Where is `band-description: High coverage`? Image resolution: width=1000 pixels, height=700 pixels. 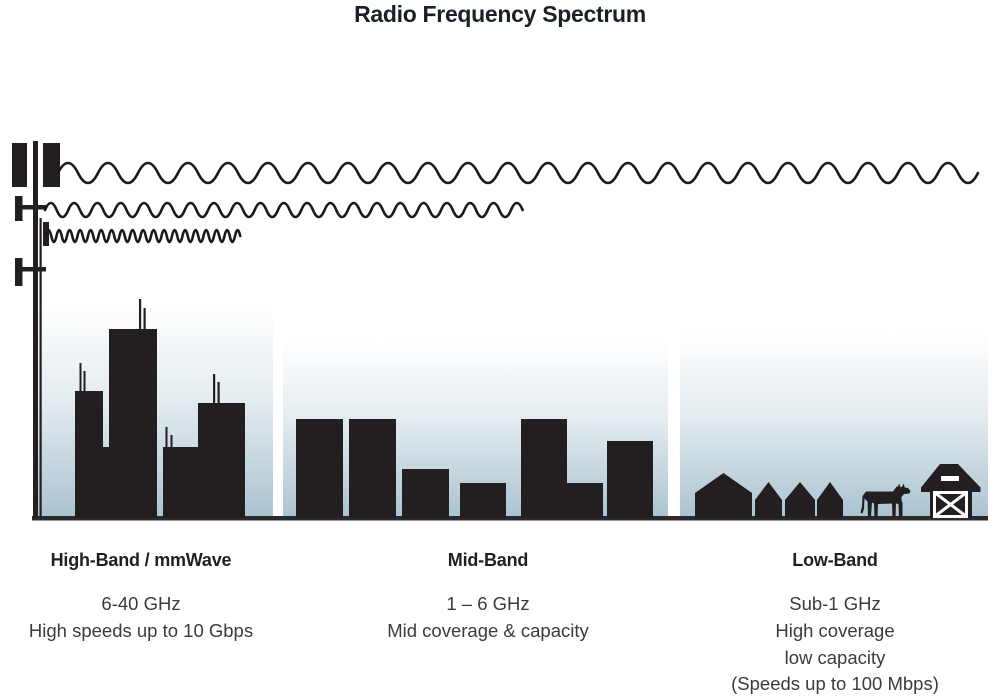 band-description: High coverage is located at coordinates (835, 630).